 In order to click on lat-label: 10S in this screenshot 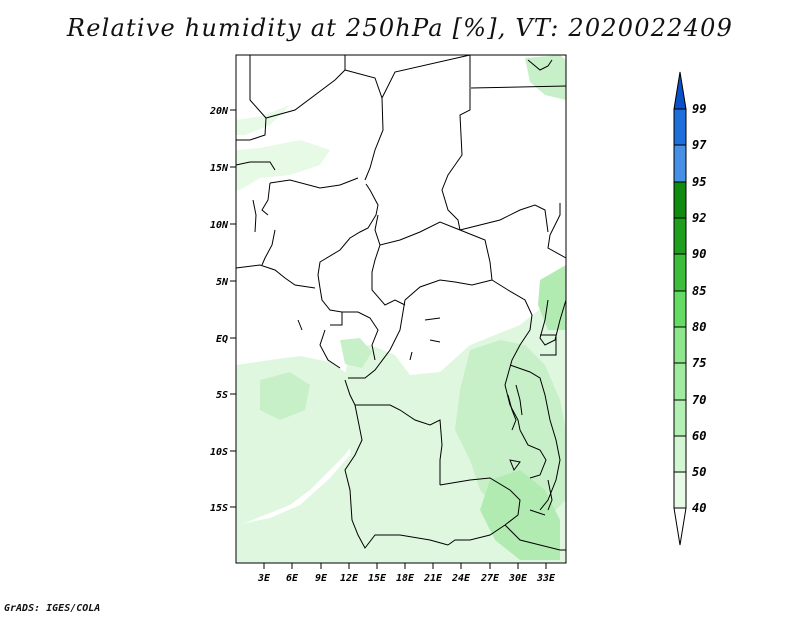, I will do `click(219, 452)`.